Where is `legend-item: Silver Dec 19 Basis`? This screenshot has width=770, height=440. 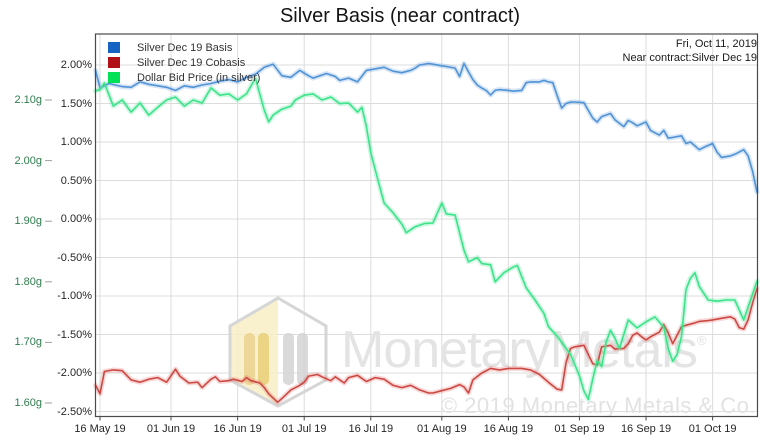 legend-item: Silver Dec 19 Basis is located at coordinates (184, 47).